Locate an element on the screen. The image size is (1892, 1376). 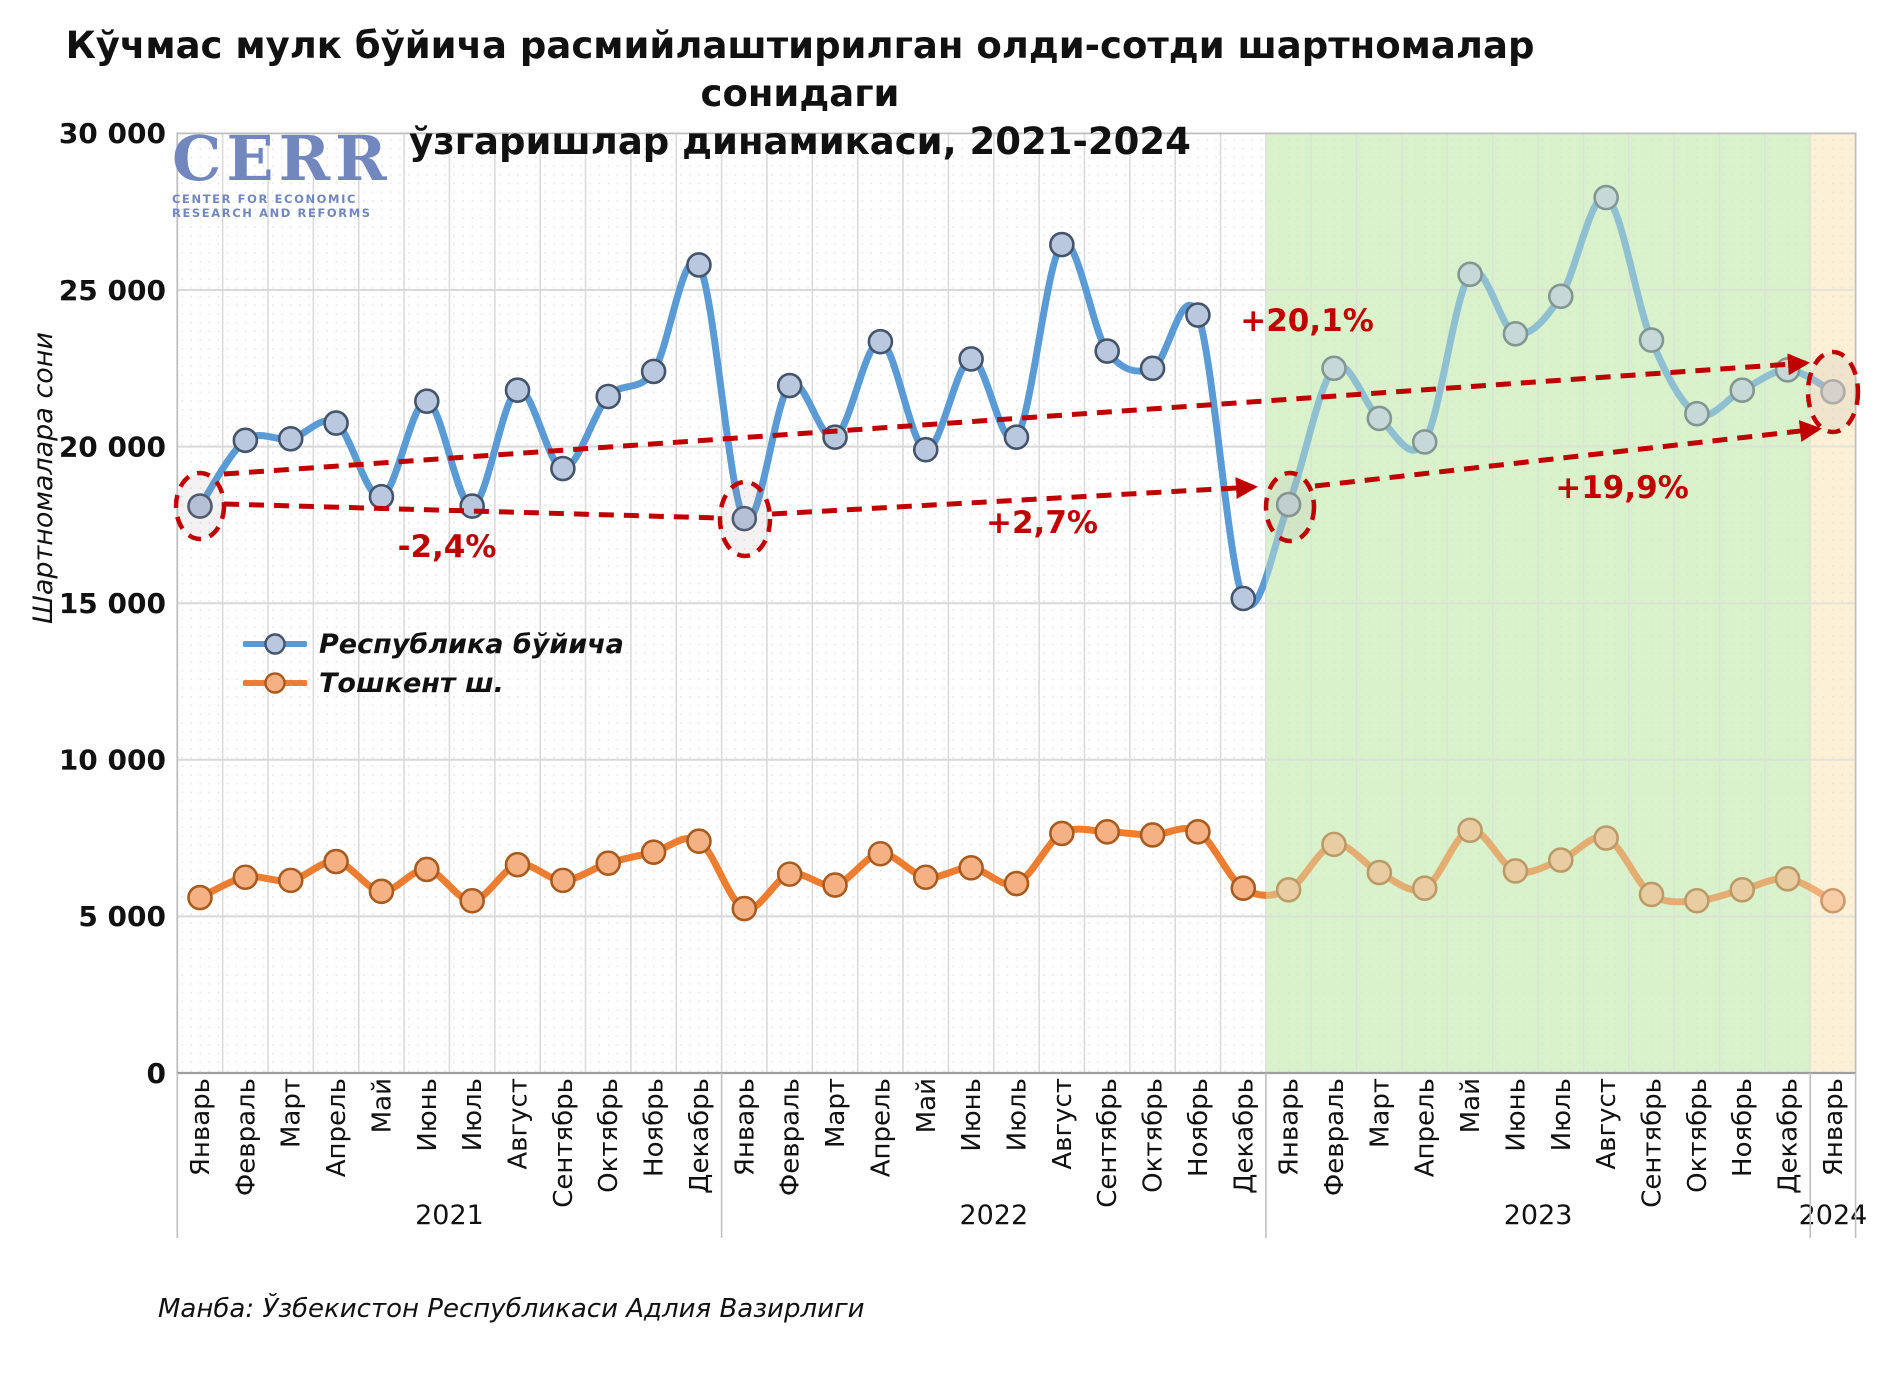
y-tick-label: 15 000 is located at coordinates (112, 603).